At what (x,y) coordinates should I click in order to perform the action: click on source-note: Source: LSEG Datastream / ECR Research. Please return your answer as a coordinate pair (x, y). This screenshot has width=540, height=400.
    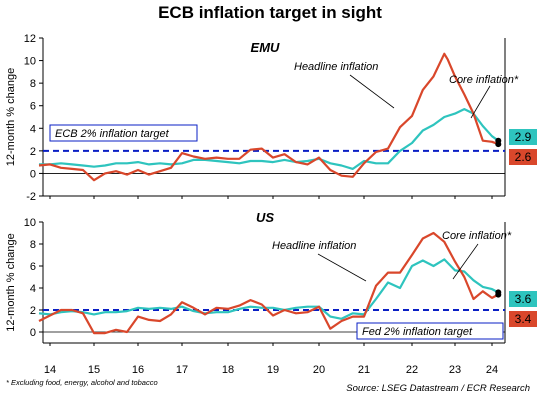
    Looking at the image, I should click on (438, 388).